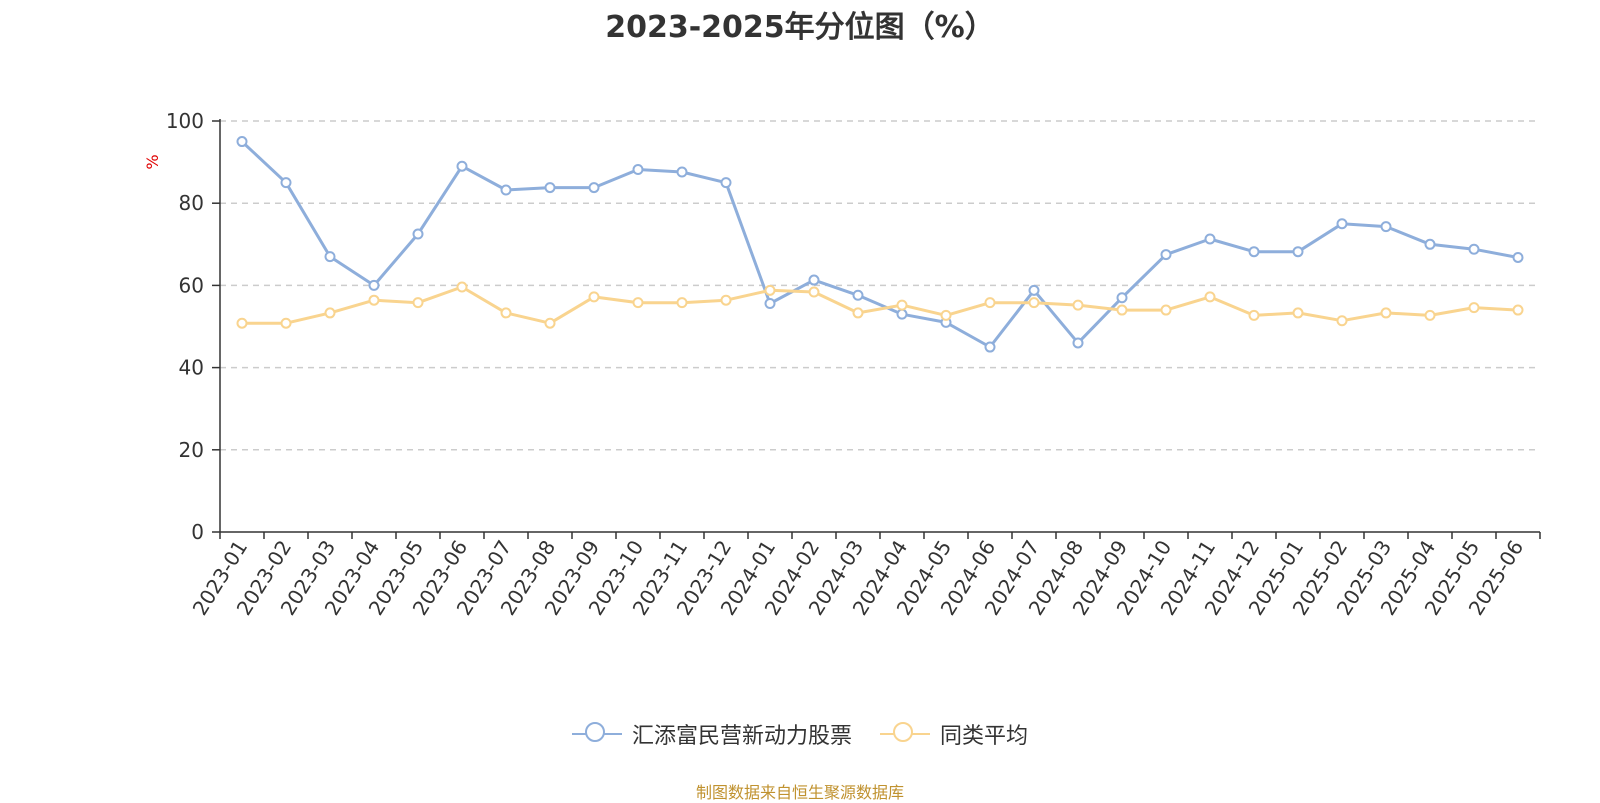  Describe the element at coordinates (191, 368) in the screenshot. I see `y-tick-label: 40` at that location.